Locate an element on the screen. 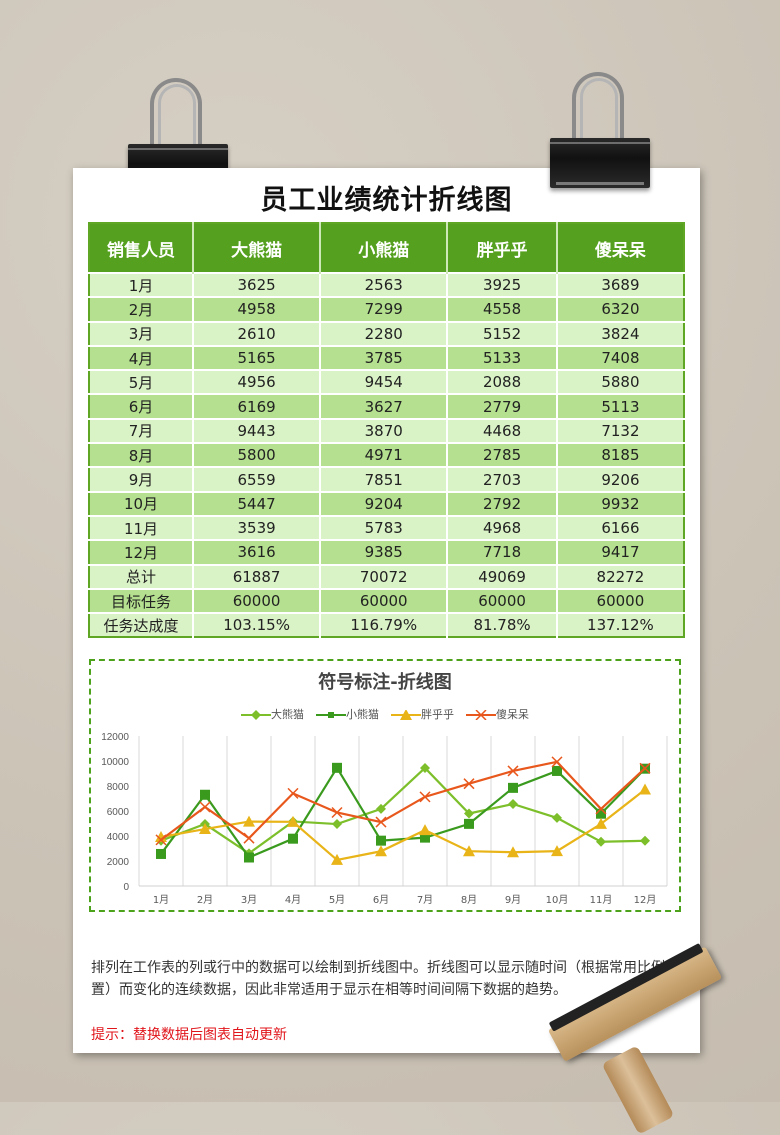 The image size is (780, 1135). legend-label: 大熊猫 is located at coordinates (287, 714).